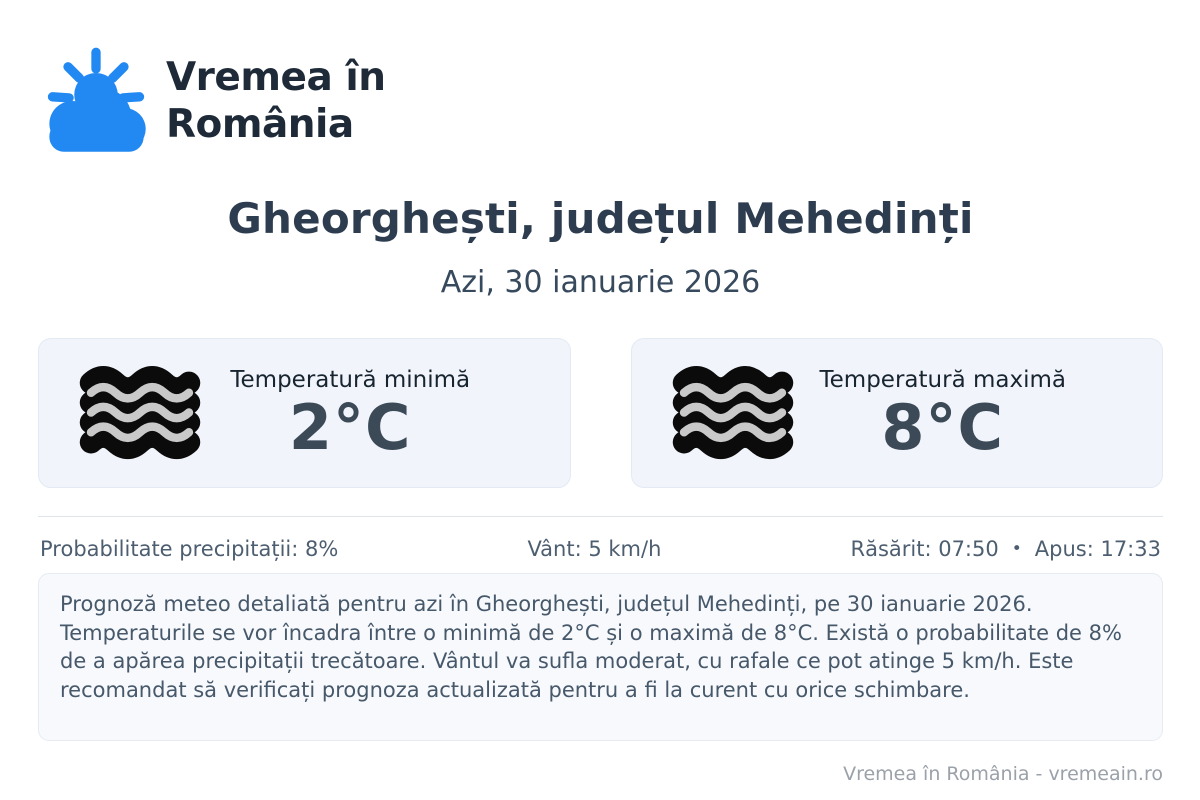  Describe the element at coordinates (600, 774) in the screenshot. I see `page-footer: Vremea în România - vremeain.ro` at that location.